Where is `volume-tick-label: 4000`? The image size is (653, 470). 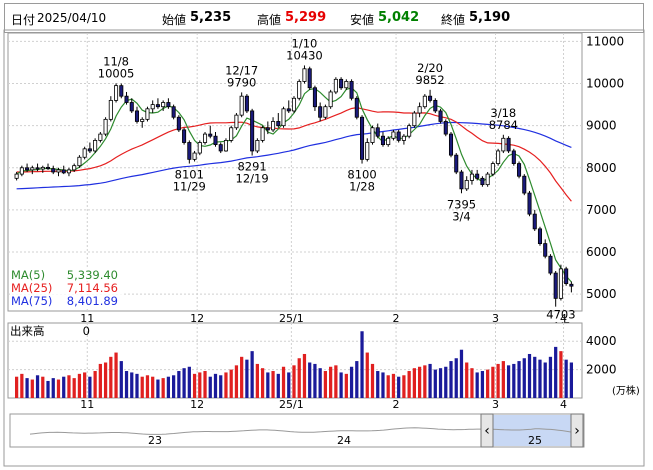
volume-tick-label: 4000 is located at coordinates (601, 341).